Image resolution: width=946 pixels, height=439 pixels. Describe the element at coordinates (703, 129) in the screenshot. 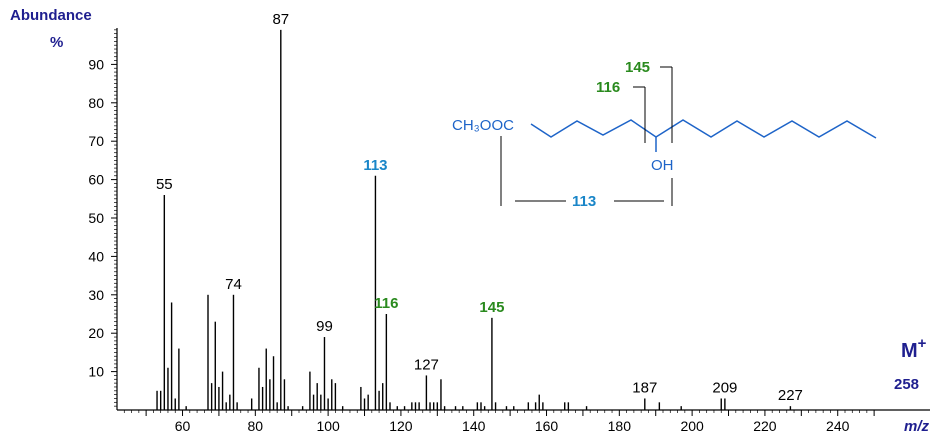

I see `carbon-chain` at that location.